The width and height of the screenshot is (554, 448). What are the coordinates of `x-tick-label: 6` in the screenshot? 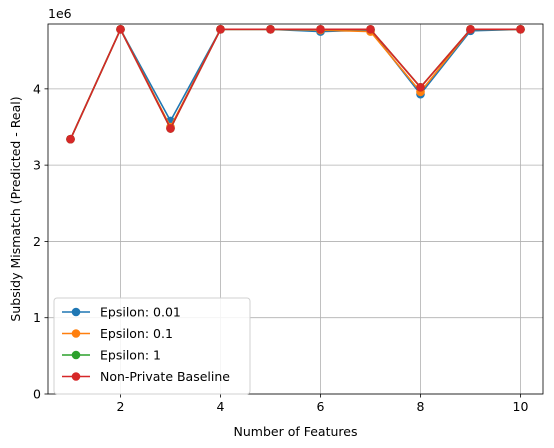 It's located at (321, 406).